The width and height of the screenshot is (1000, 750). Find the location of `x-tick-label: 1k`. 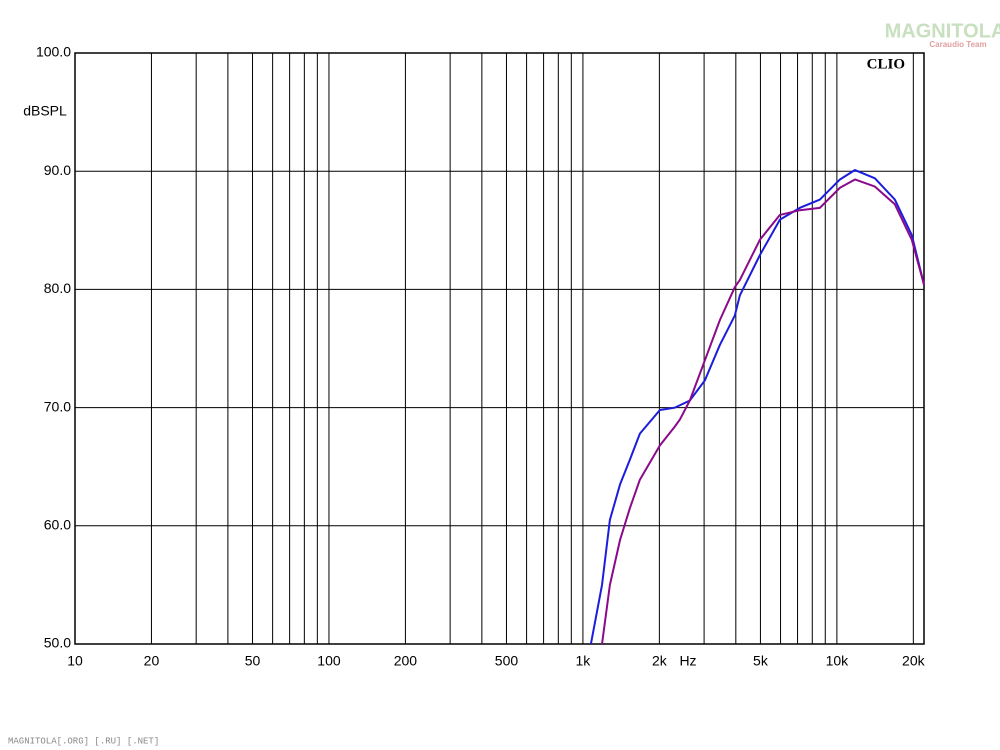

x-tick-label: 1k is located at coordinates (584, 661).